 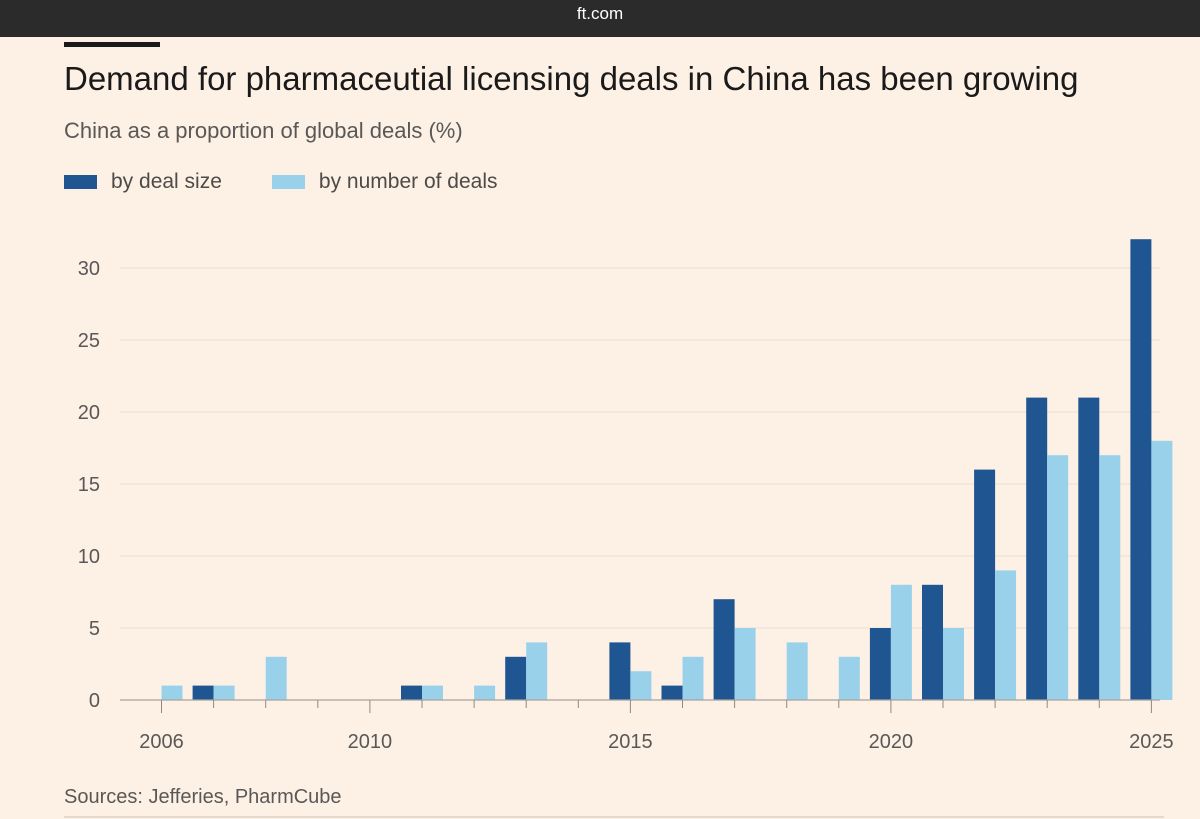 What do you see at coordinates (1162, 570) in the screenshot?
I see `bar-number-of-deals-2025` at bounding box center [1162, 570].